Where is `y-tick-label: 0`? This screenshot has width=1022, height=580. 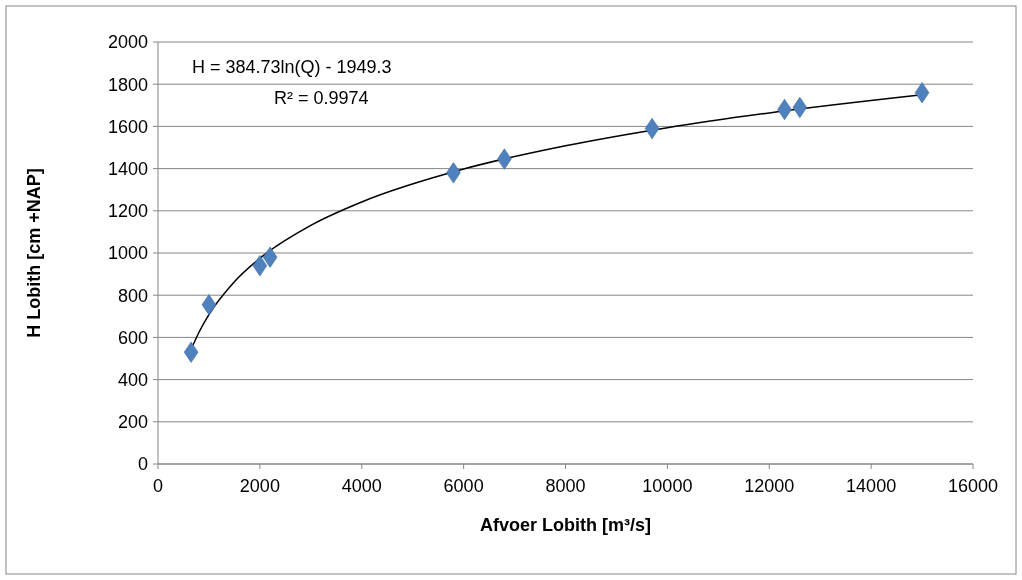
y-tick-label: 0 is located at coordinates (142, 464).